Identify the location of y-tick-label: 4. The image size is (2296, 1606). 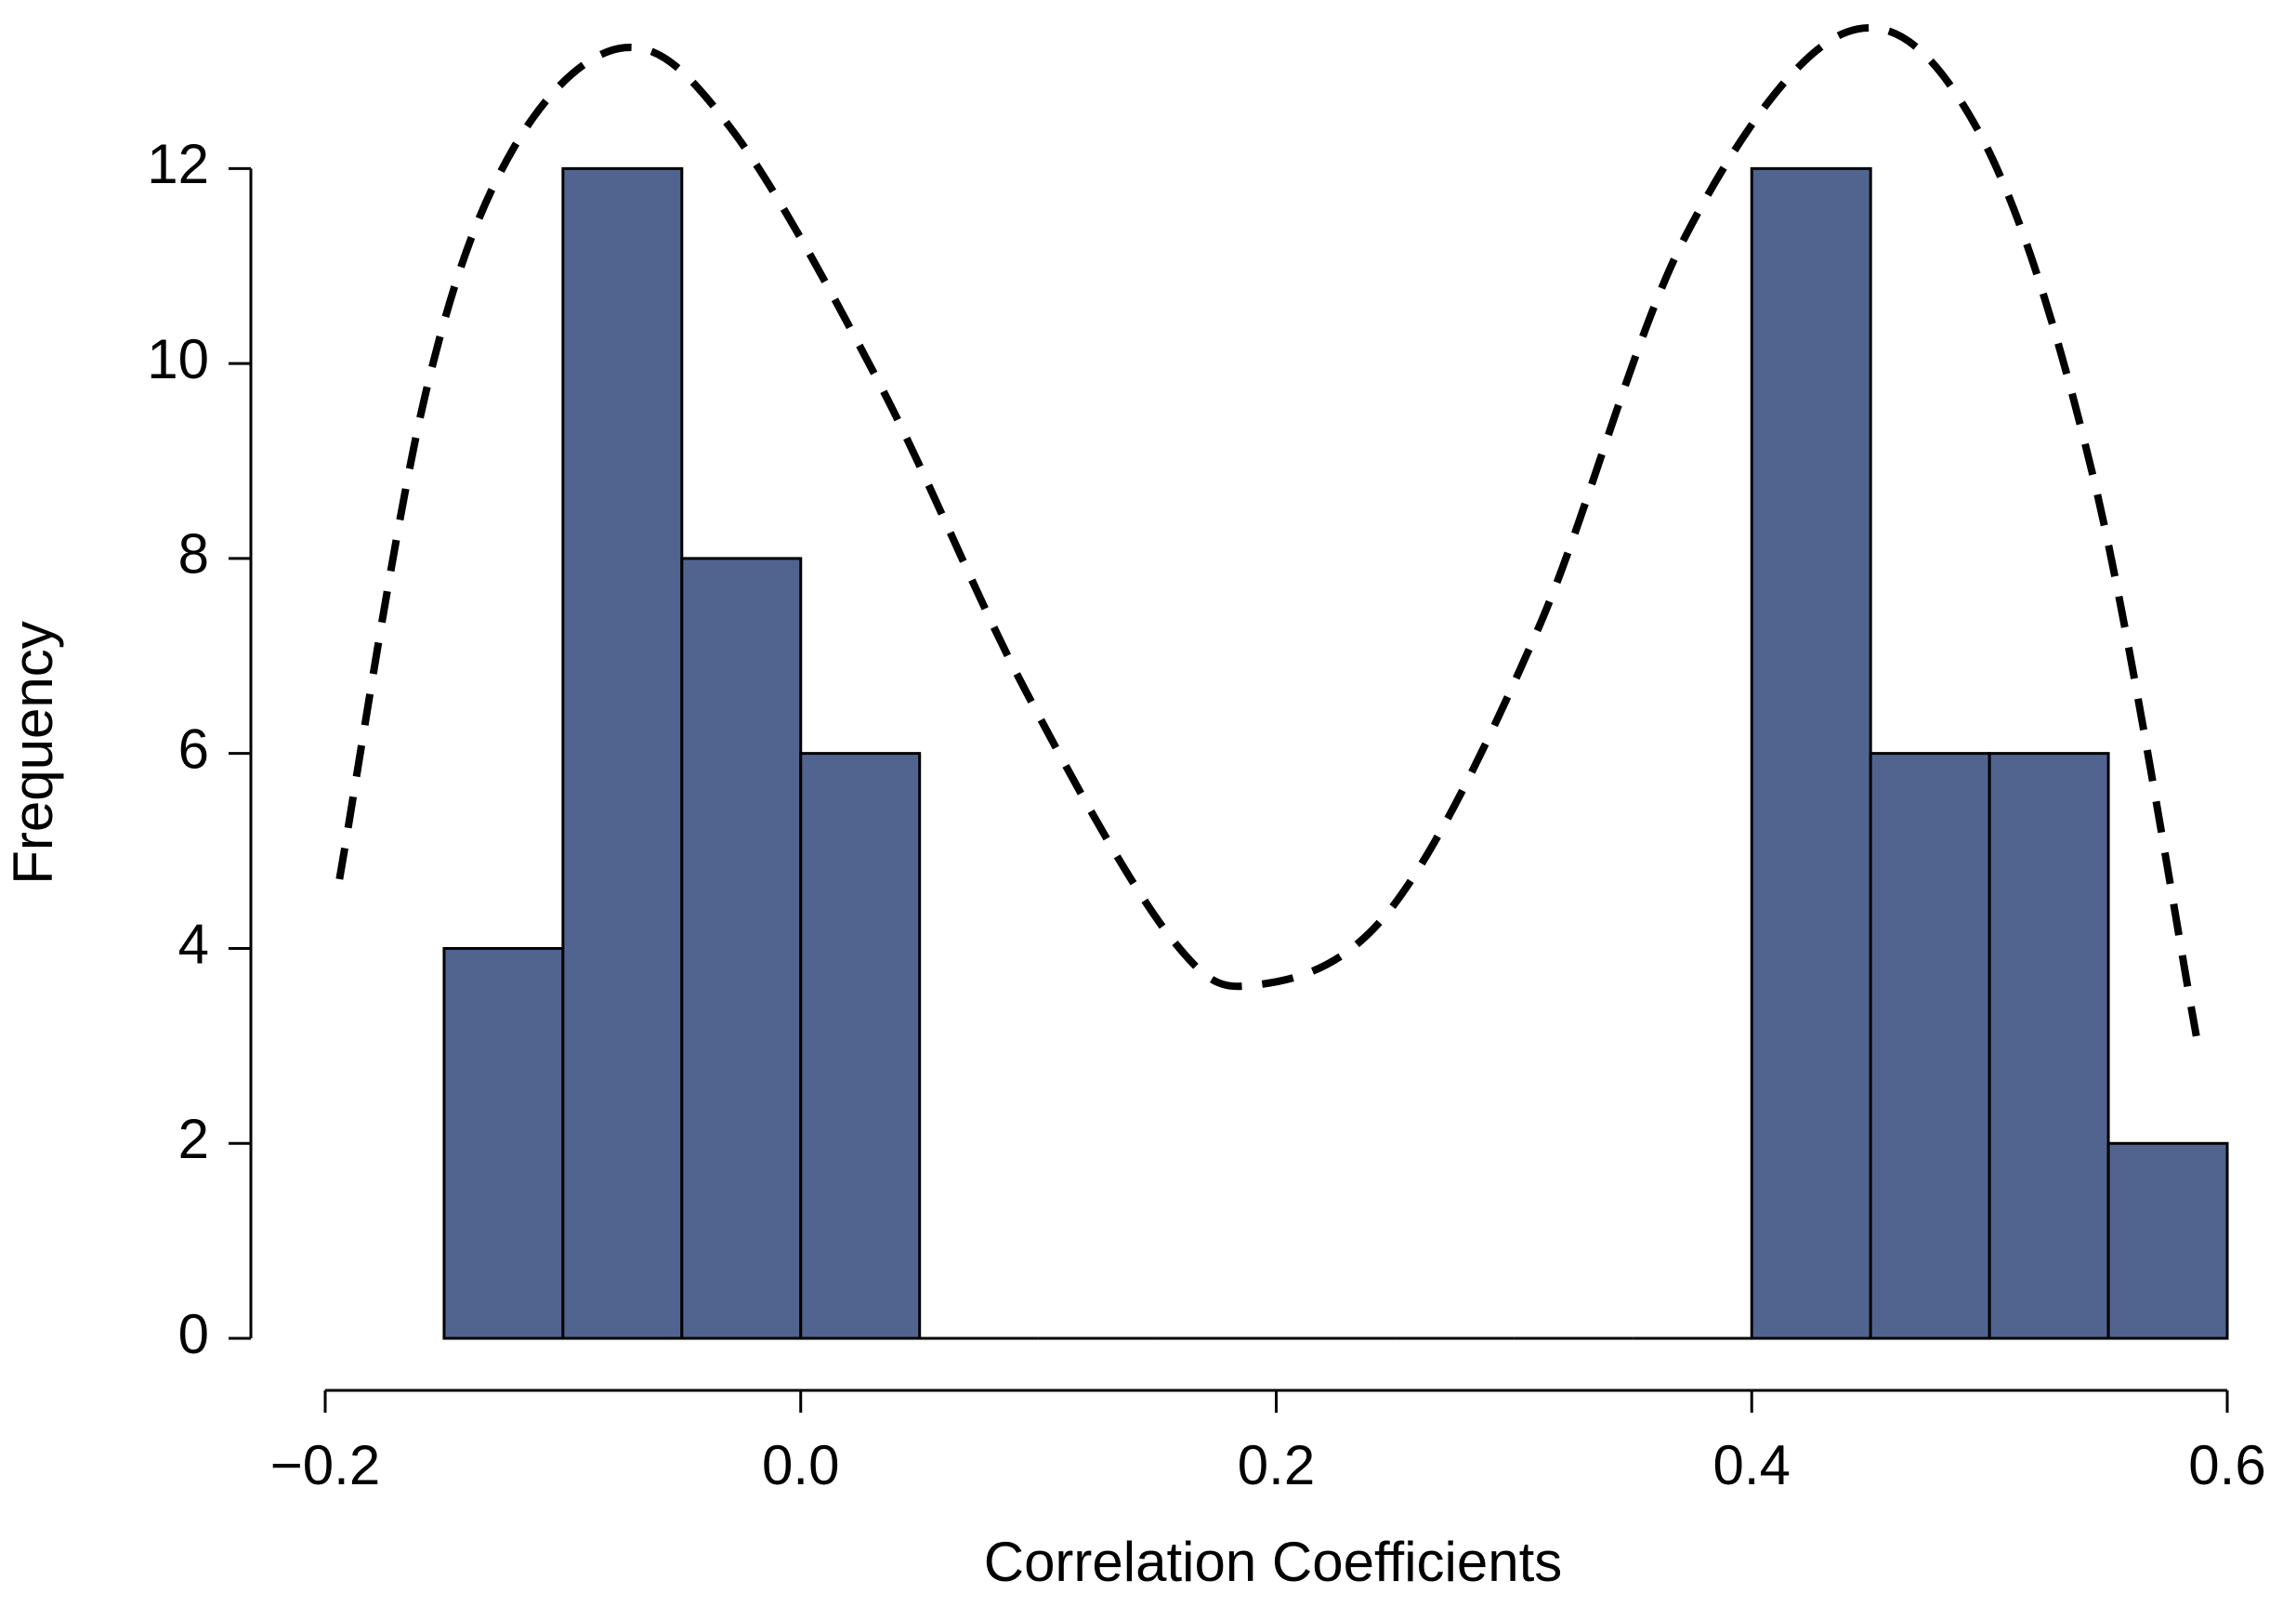
(193, 944).